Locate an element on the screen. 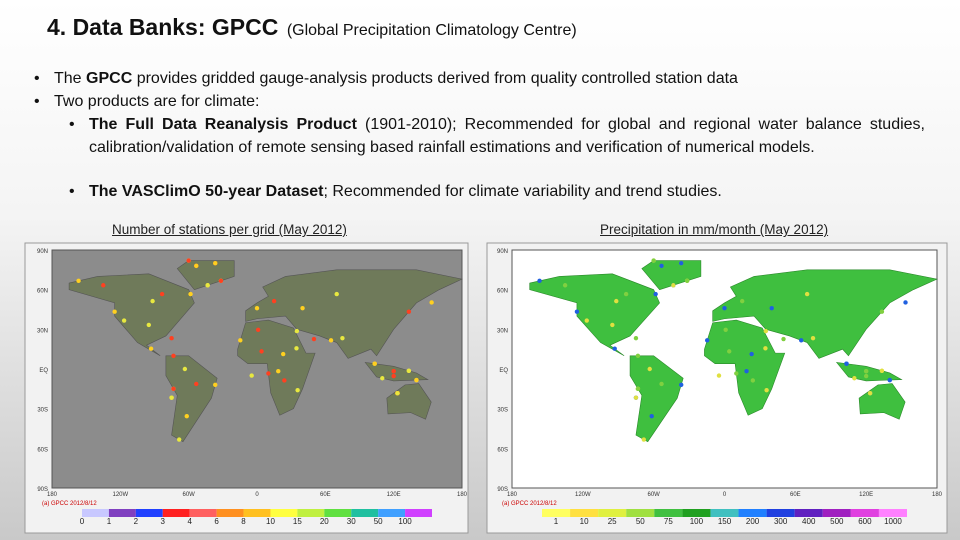 The width and height of the screenshot is (960, 540). legend-label: 15 is located at coordinates (297, 521).